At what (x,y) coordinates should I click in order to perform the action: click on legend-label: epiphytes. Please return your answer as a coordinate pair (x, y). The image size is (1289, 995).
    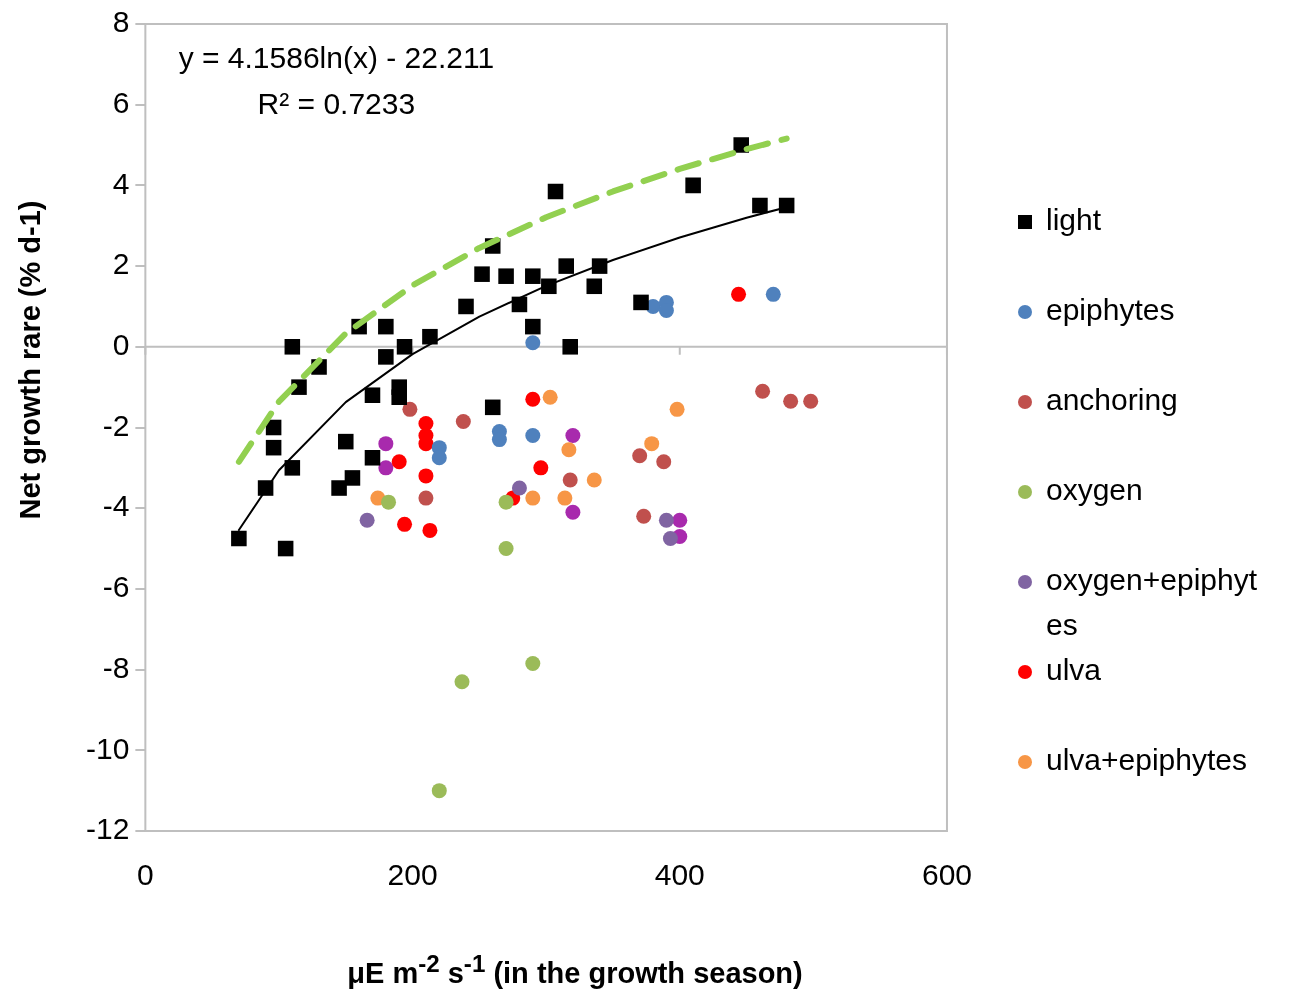
    Looking at the image, I should click on (1111, 310).